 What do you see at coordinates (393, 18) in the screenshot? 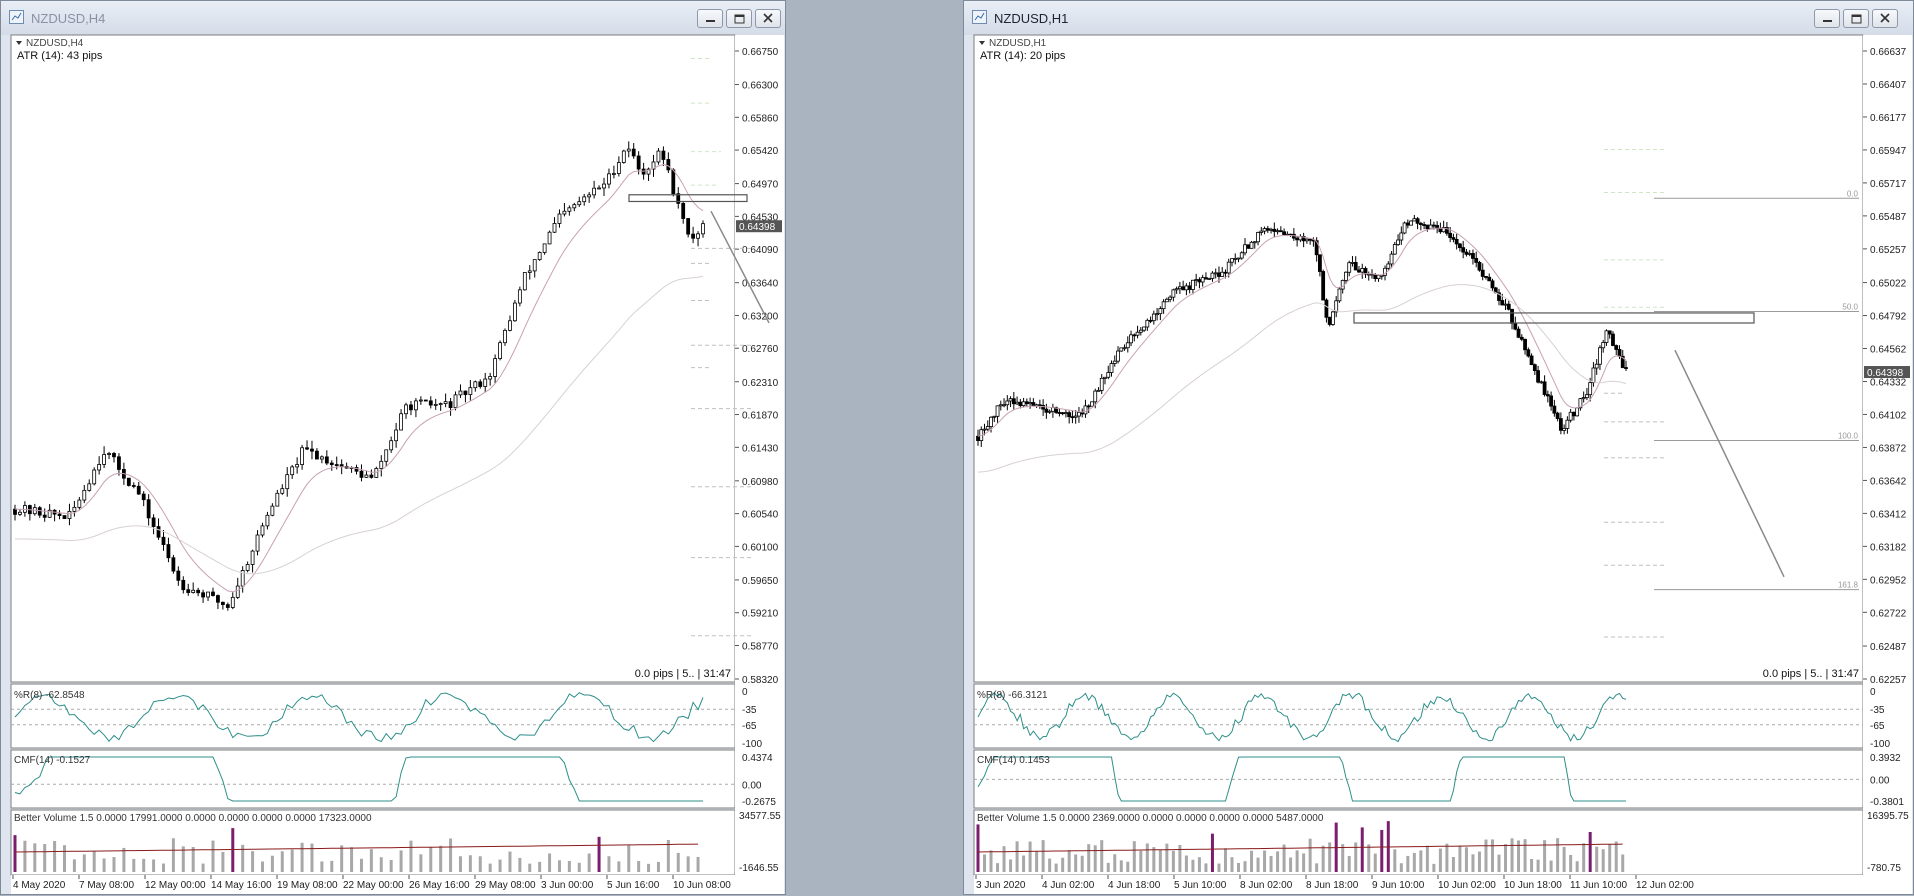
I see `title-bar: NZDUSD,H4` at bounding box center [393, 18].